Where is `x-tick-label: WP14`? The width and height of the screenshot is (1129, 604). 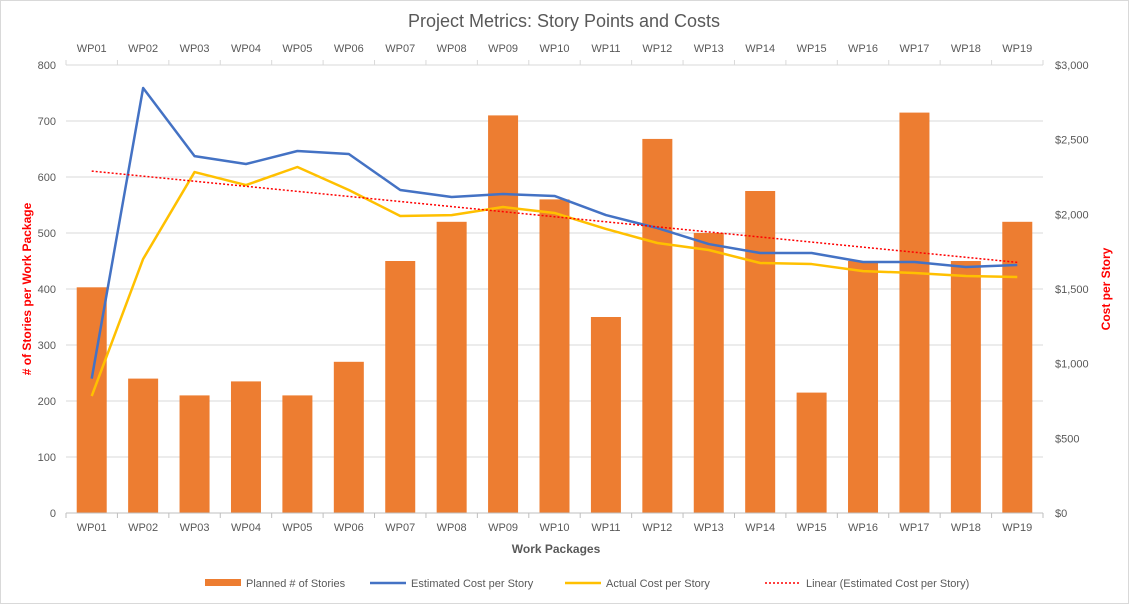 x-tick-label: WP14 is located at coordinates (760, 528).